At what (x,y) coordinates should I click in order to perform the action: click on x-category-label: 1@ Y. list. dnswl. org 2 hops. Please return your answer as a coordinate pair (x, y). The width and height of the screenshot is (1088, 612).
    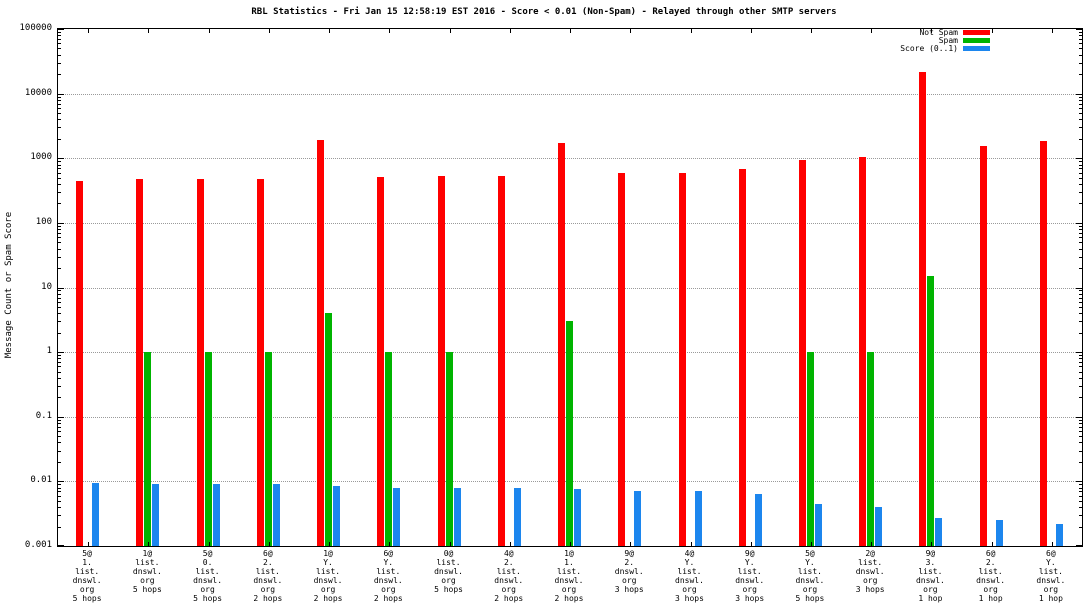
    Looking at the image, I should click on (328, 576).